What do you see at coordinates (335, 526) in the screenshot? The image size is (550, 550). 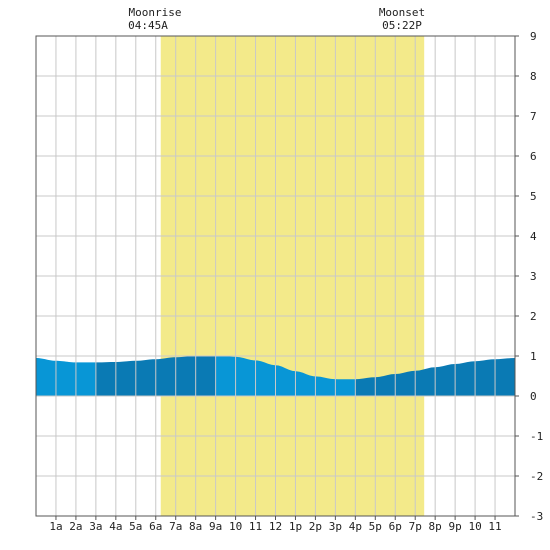 I see `x-tick-label: 3p` at bounding box center [335, 526].